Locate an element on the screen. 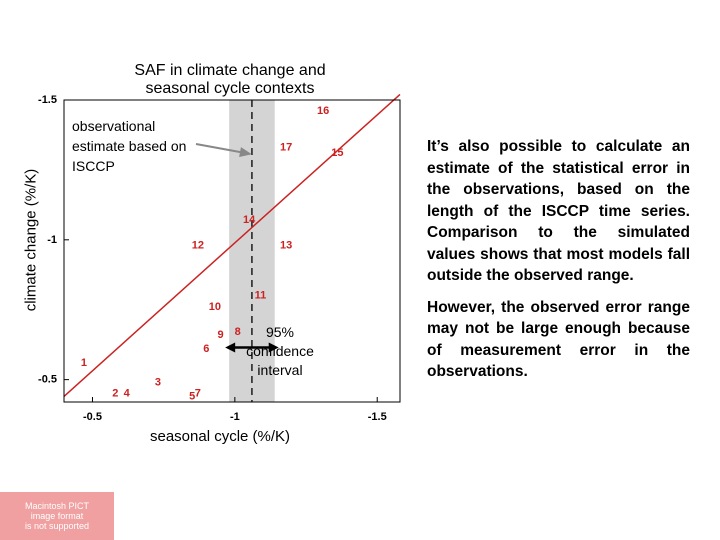 Image resolution: width=720 pixels, height=540 pixels. data-point-7: 7 is located at coordinates (198, 394).